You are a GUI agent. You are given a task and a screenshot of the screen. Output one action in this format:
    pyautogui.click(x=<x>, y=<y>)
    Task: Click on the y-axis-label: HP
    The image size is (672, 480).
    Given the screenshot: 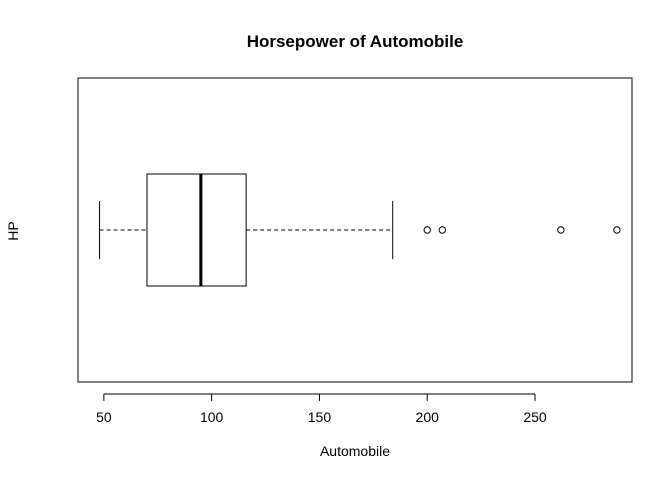 What is the action you would take?
    pyautogui.click(x=13, y=230)
    